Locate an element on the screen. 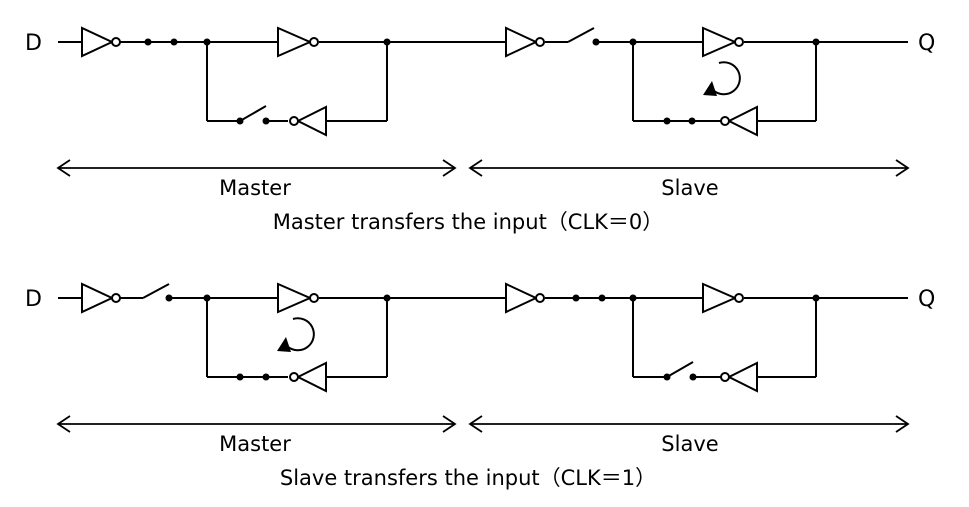 The image size is (969, 507). caption: Master transfers the input（CLK＝0） is located at coordinates (468, 222).